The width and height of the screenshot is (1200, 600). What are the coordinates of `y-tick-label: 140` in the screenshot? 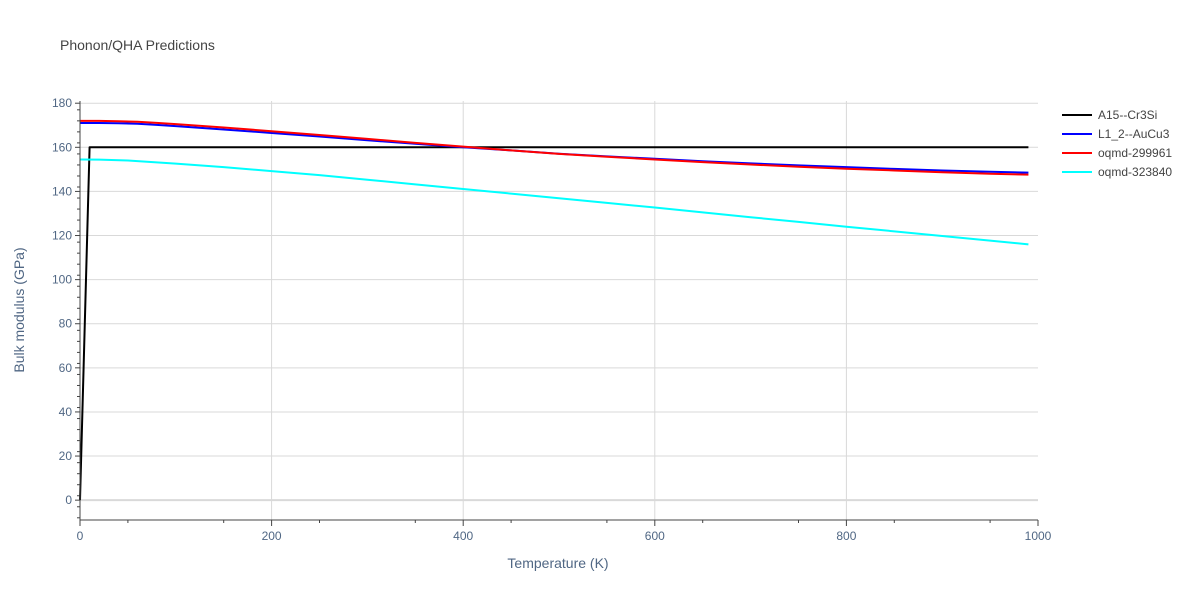 It's located at (62, 191).